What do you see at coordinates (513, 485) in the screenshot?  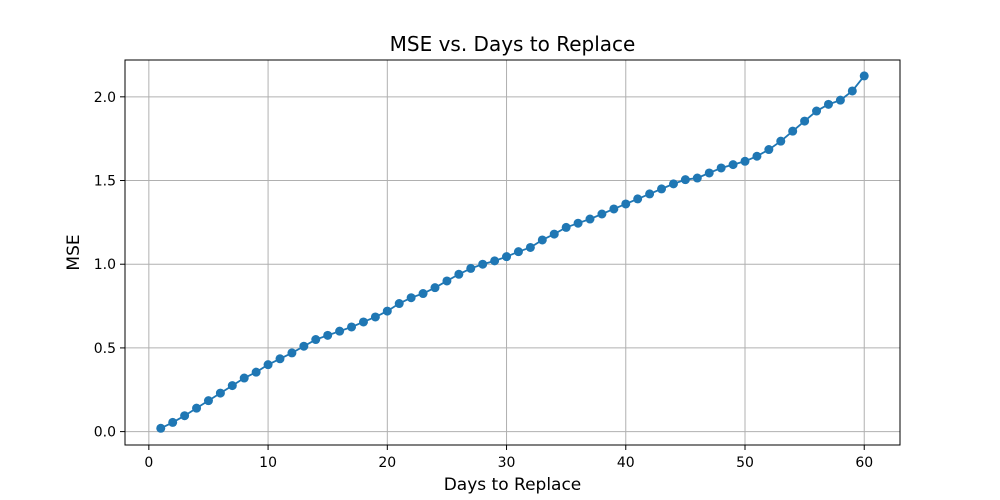 I see `x-axis-label: Days to Replace` at bounding box center [513, 485].